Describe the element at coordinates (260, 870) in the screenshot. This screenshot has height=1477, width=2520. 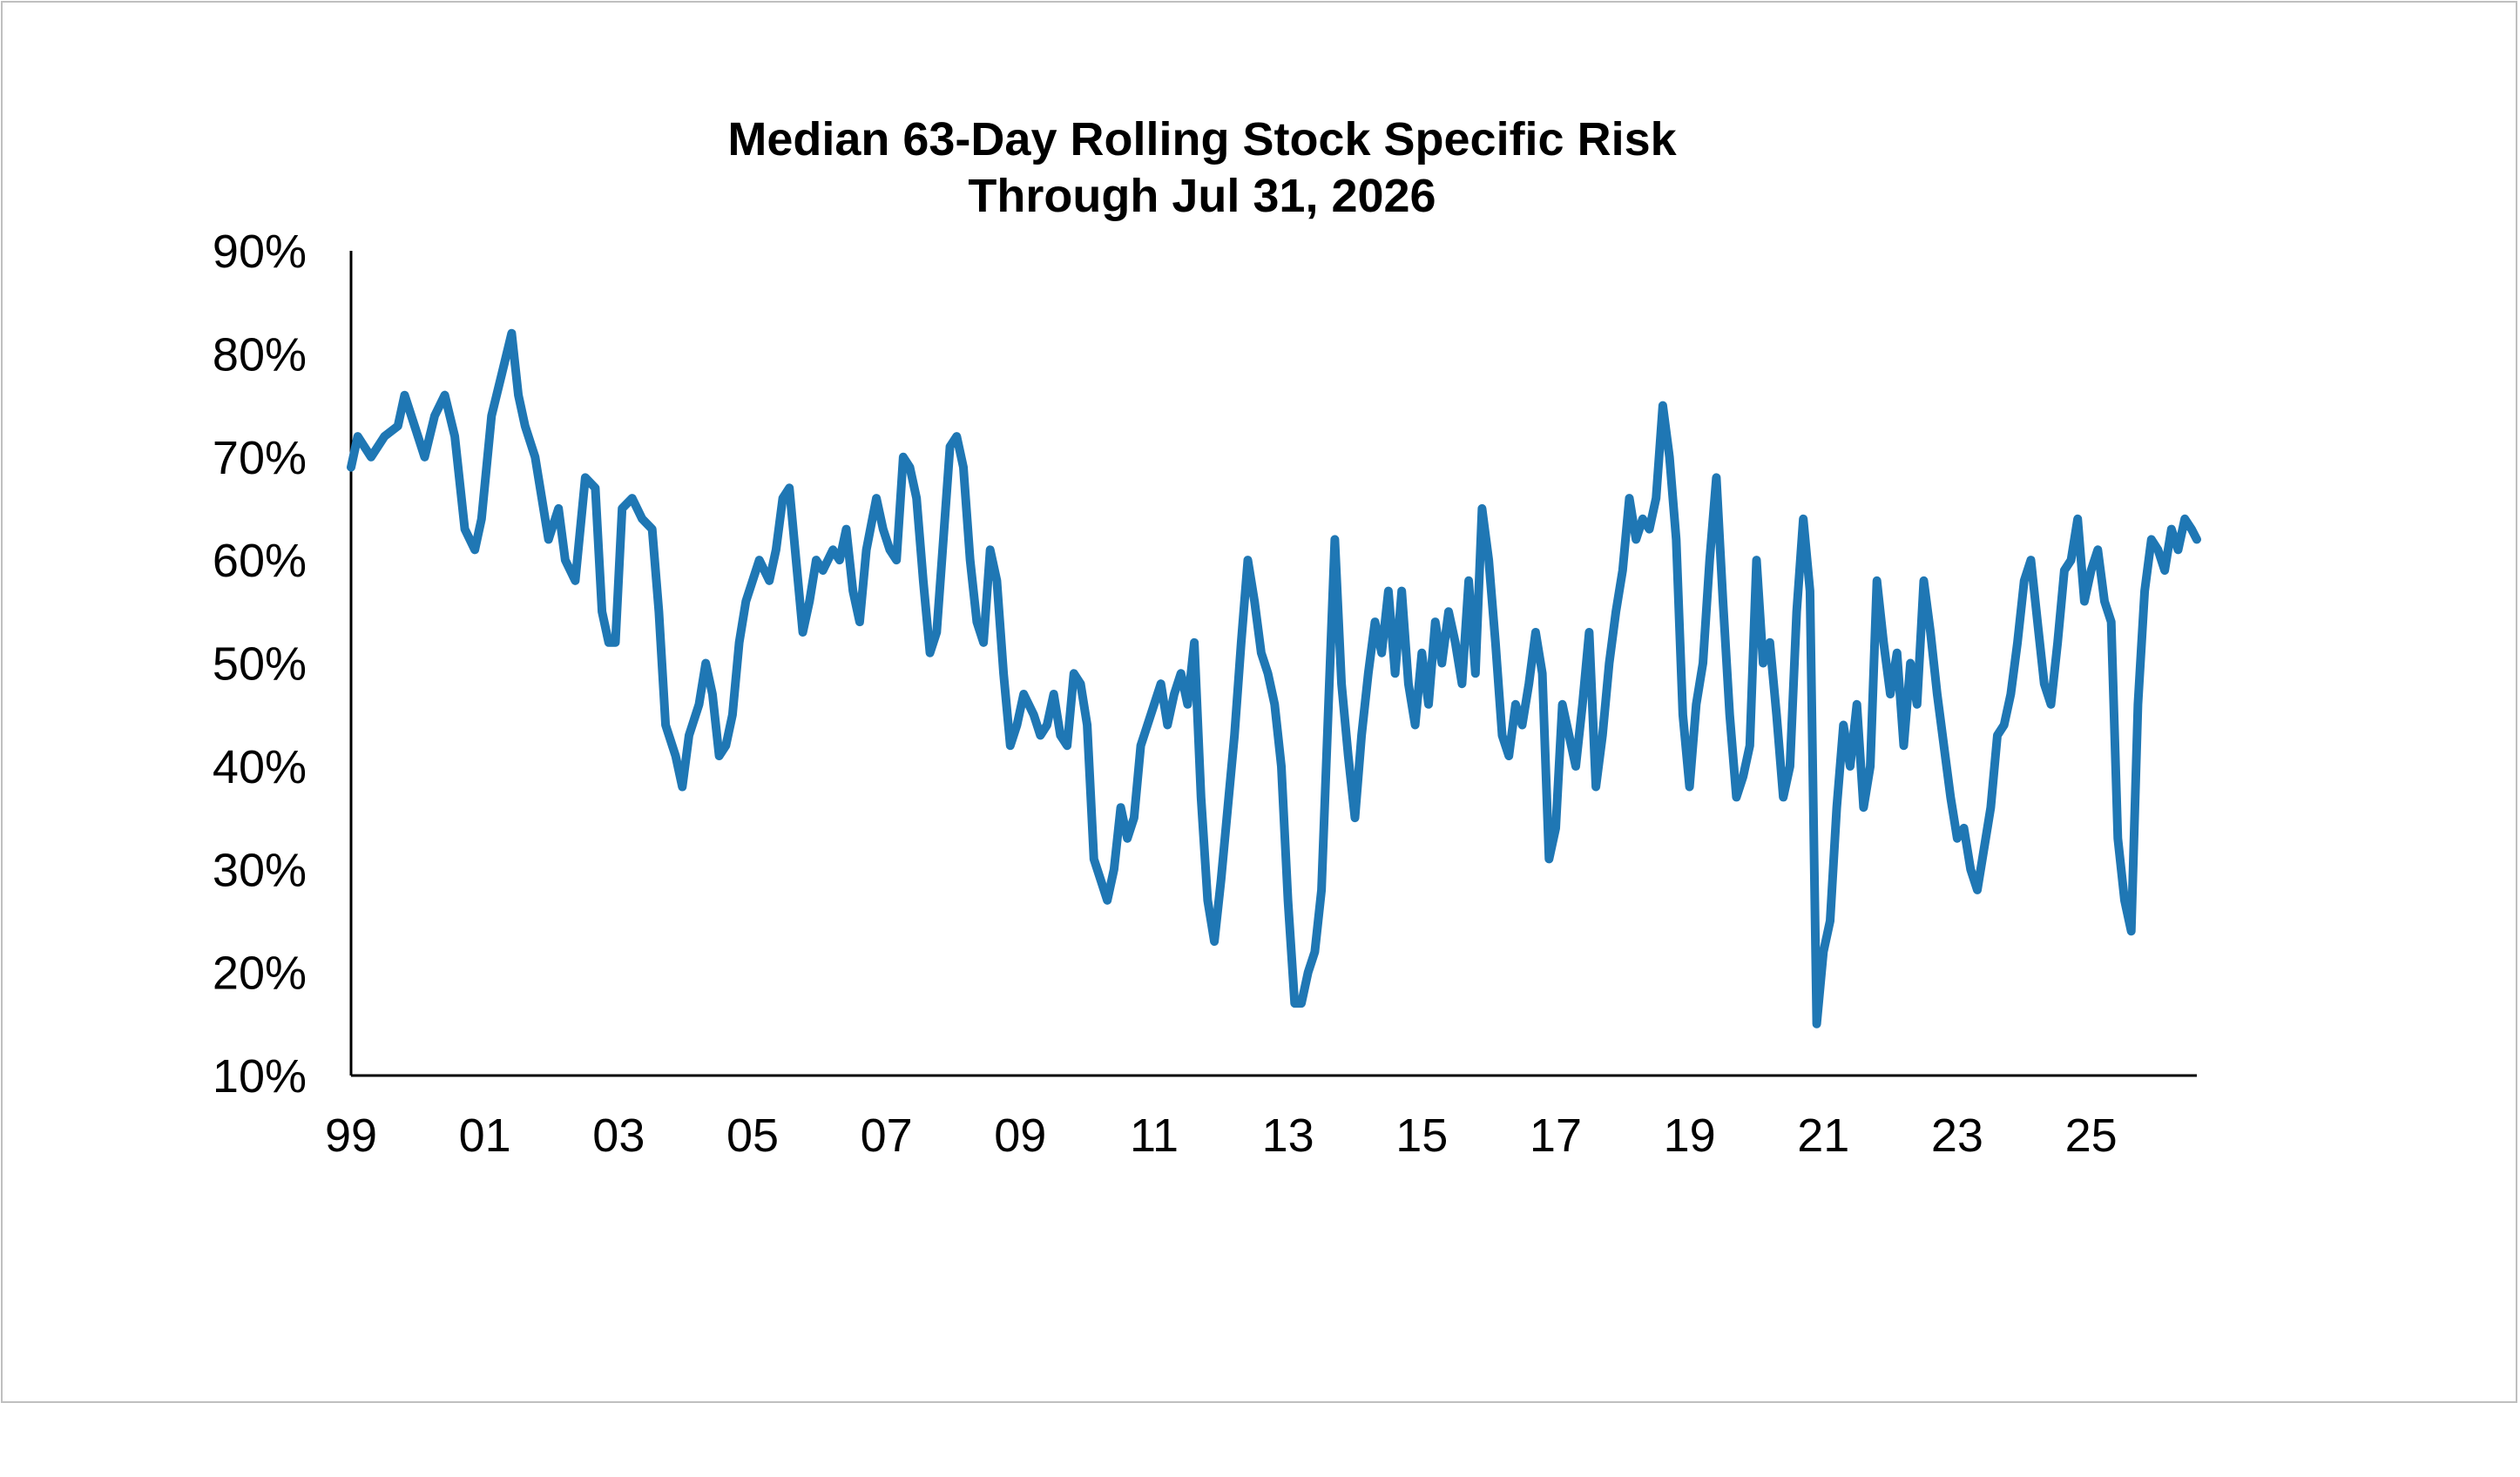
I see `y-tick-label: 30%` at that location.